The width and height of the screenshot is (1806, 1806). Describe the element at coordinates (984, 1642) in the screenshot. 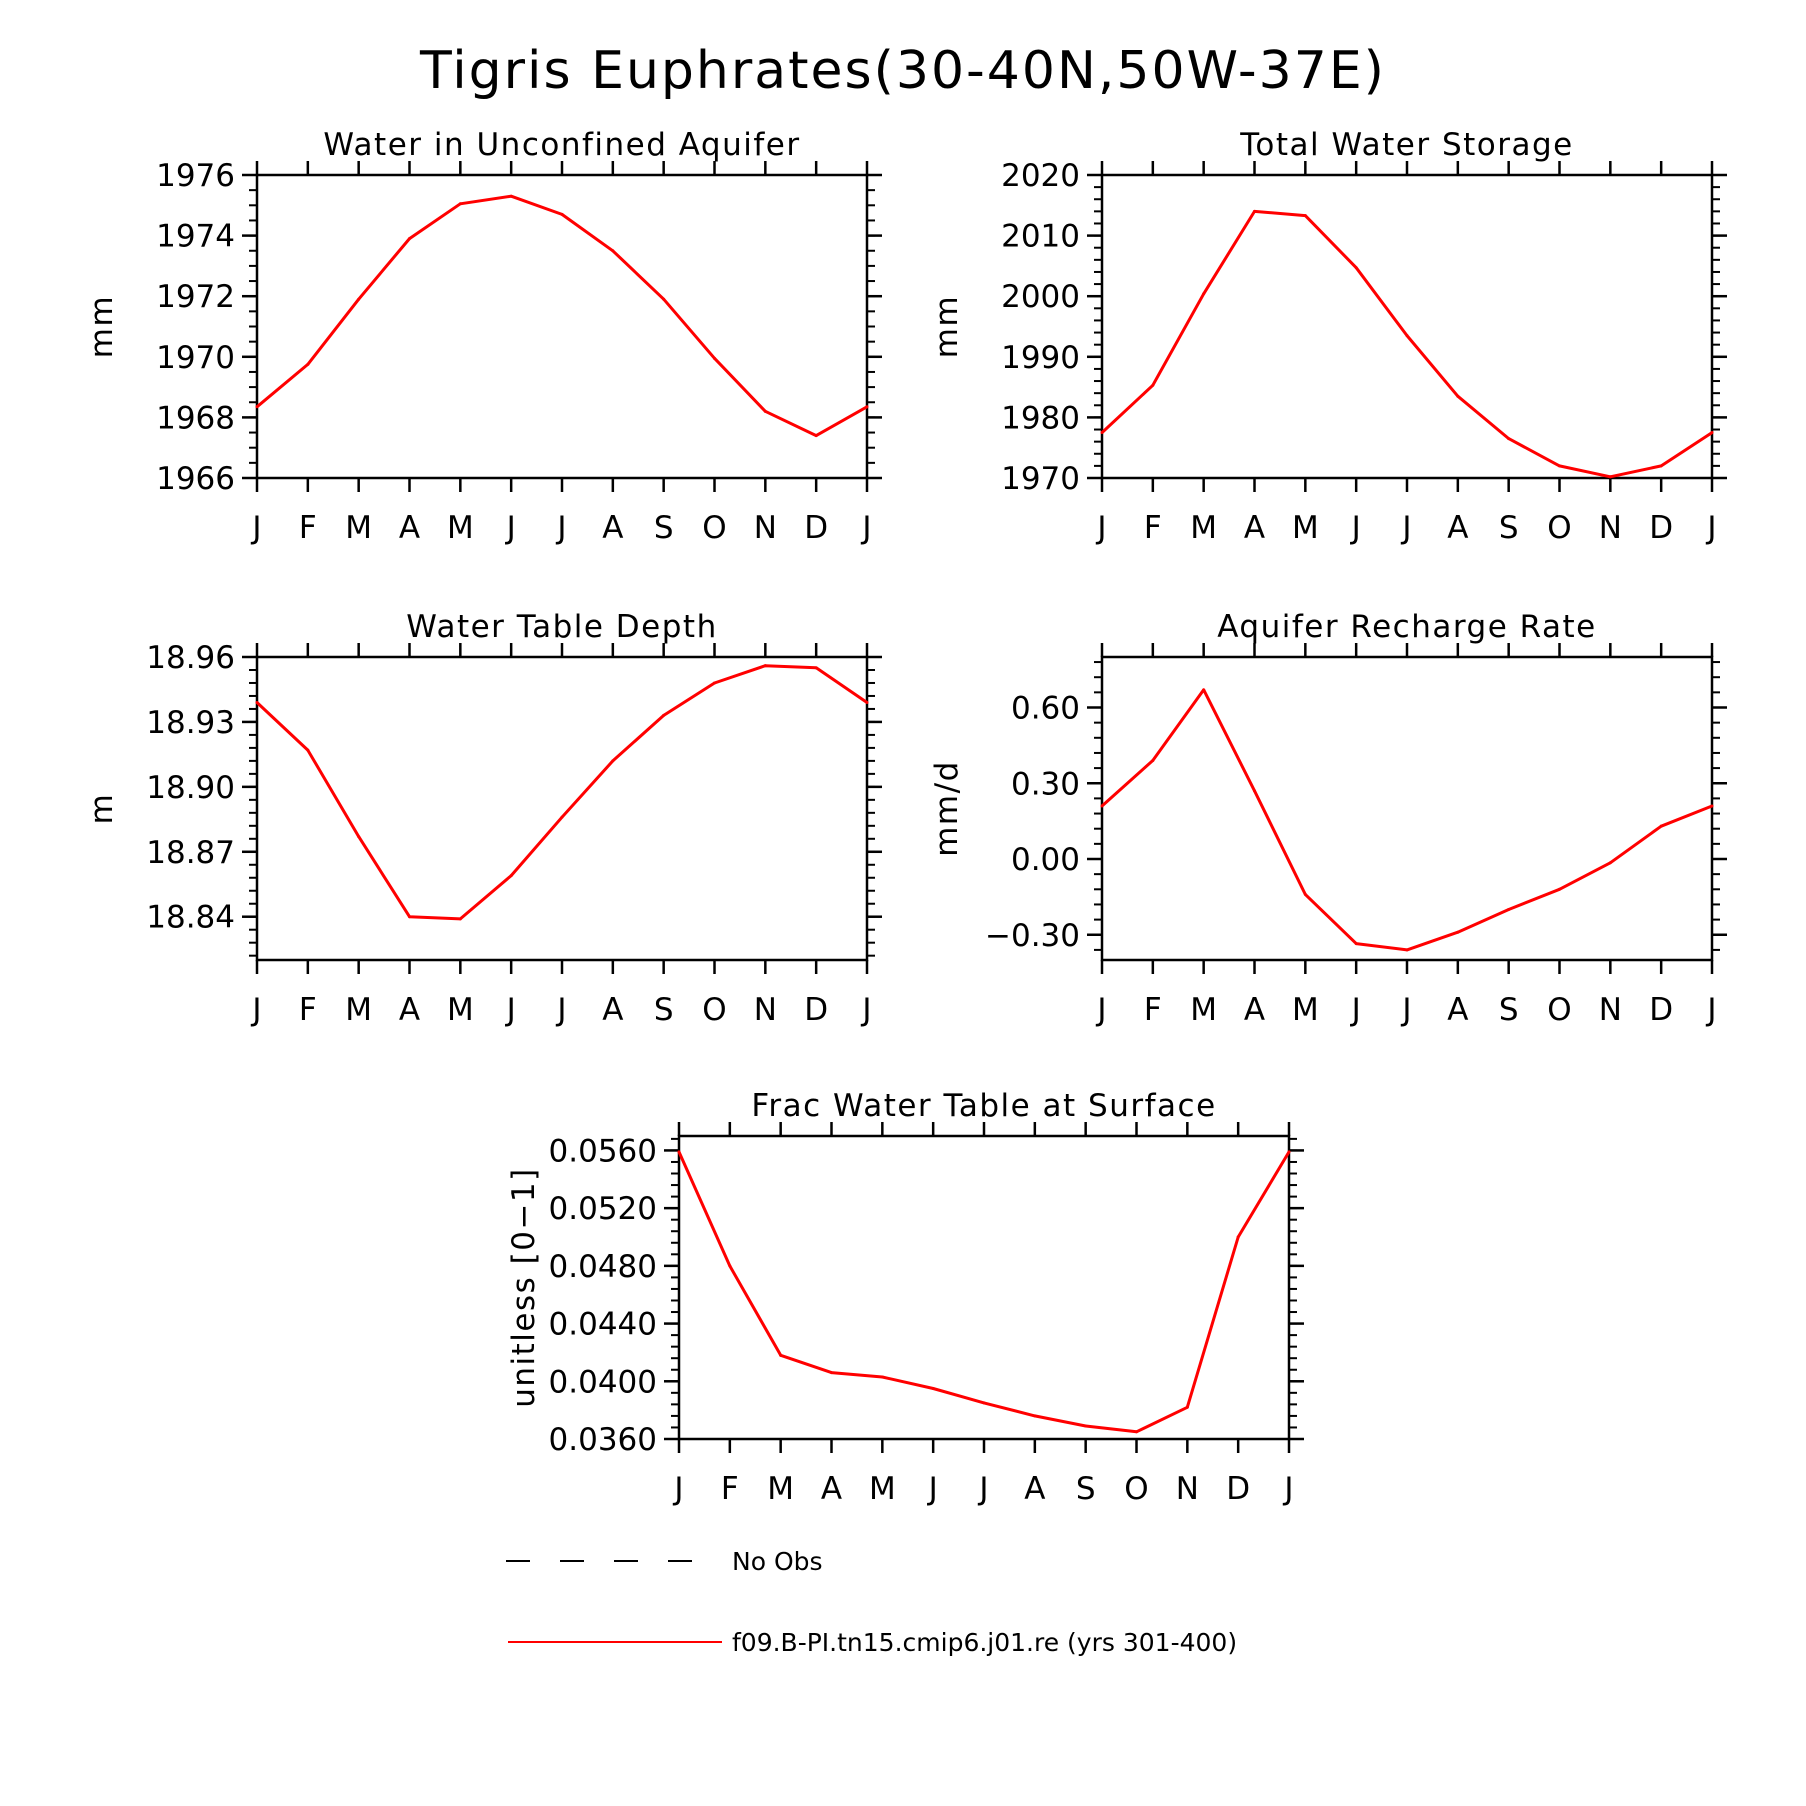

I see `legend-model-label: f09.B-PI.tn15.cmip6.j01.re (yrs 301-400)` at that location.